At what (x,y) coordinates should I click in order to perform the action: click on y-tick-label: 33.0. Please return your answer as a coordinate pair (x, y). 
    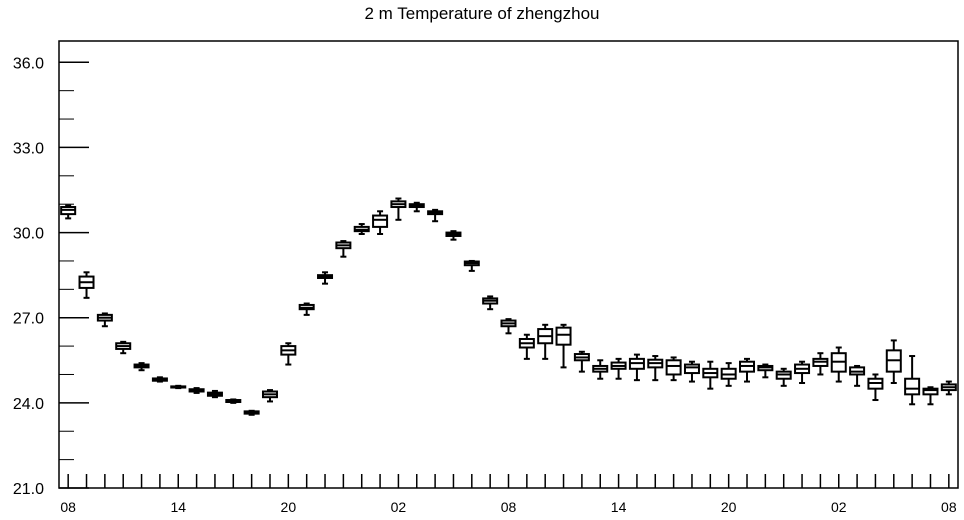
    Looking at the image, I should click on (28, 148).